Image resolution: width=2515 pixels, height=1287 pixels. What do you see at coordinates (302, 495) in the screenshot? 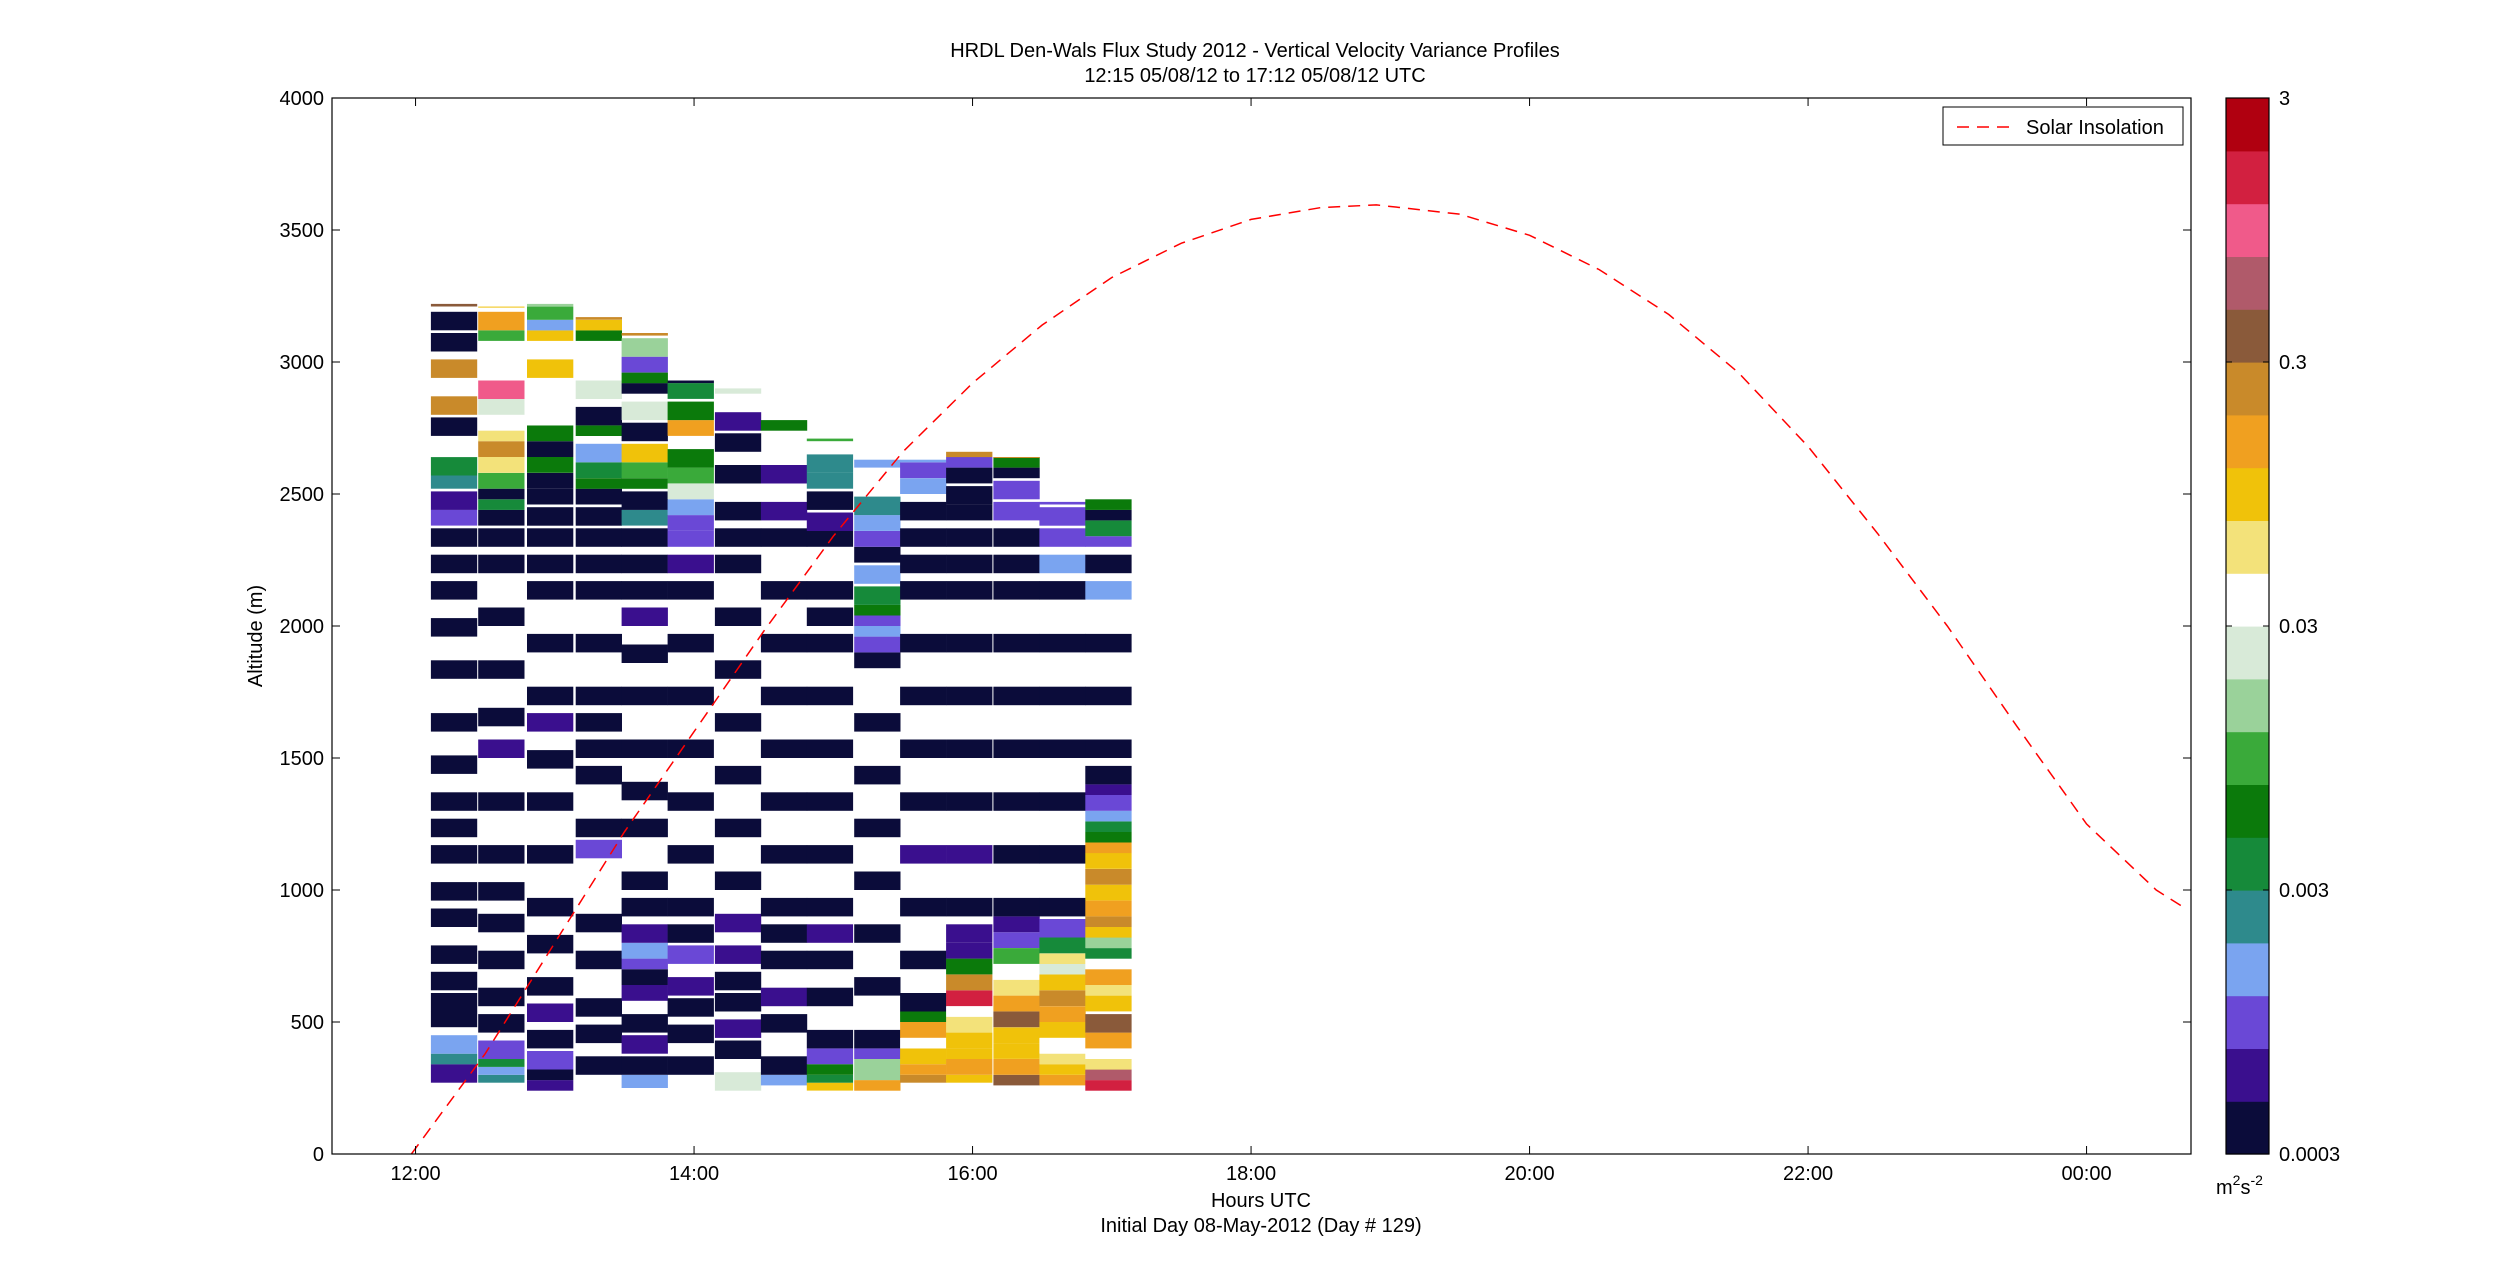
I see `y-tick-label: 2500` at bounding box center [302, 495].